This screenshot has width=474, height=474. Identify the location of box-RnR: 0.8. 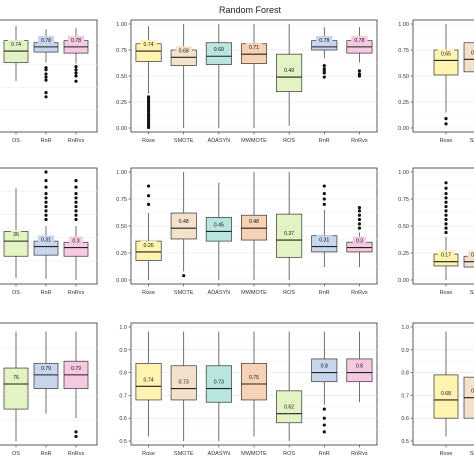
(324, 382).